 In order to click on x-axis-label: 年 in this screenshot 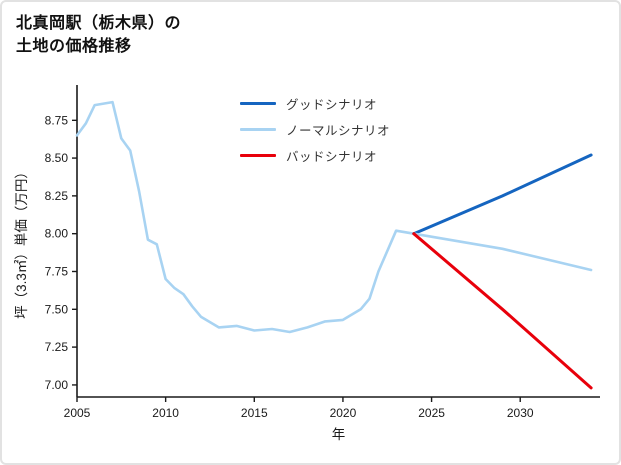, I will do `click(339, 434)`.